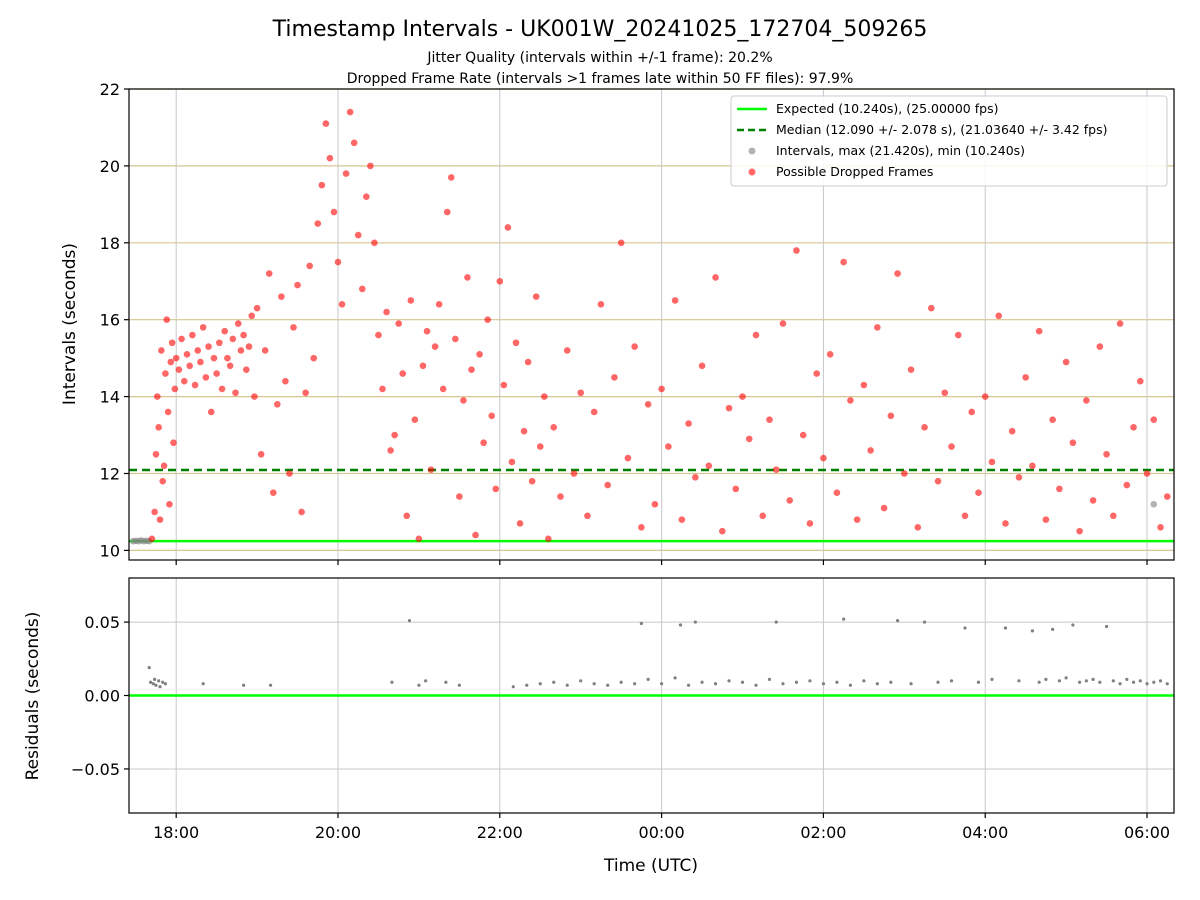 This screenshot has height=900, width=1200. I want to click on bottom-y-tick-label: 0.05, so click(102, 622).